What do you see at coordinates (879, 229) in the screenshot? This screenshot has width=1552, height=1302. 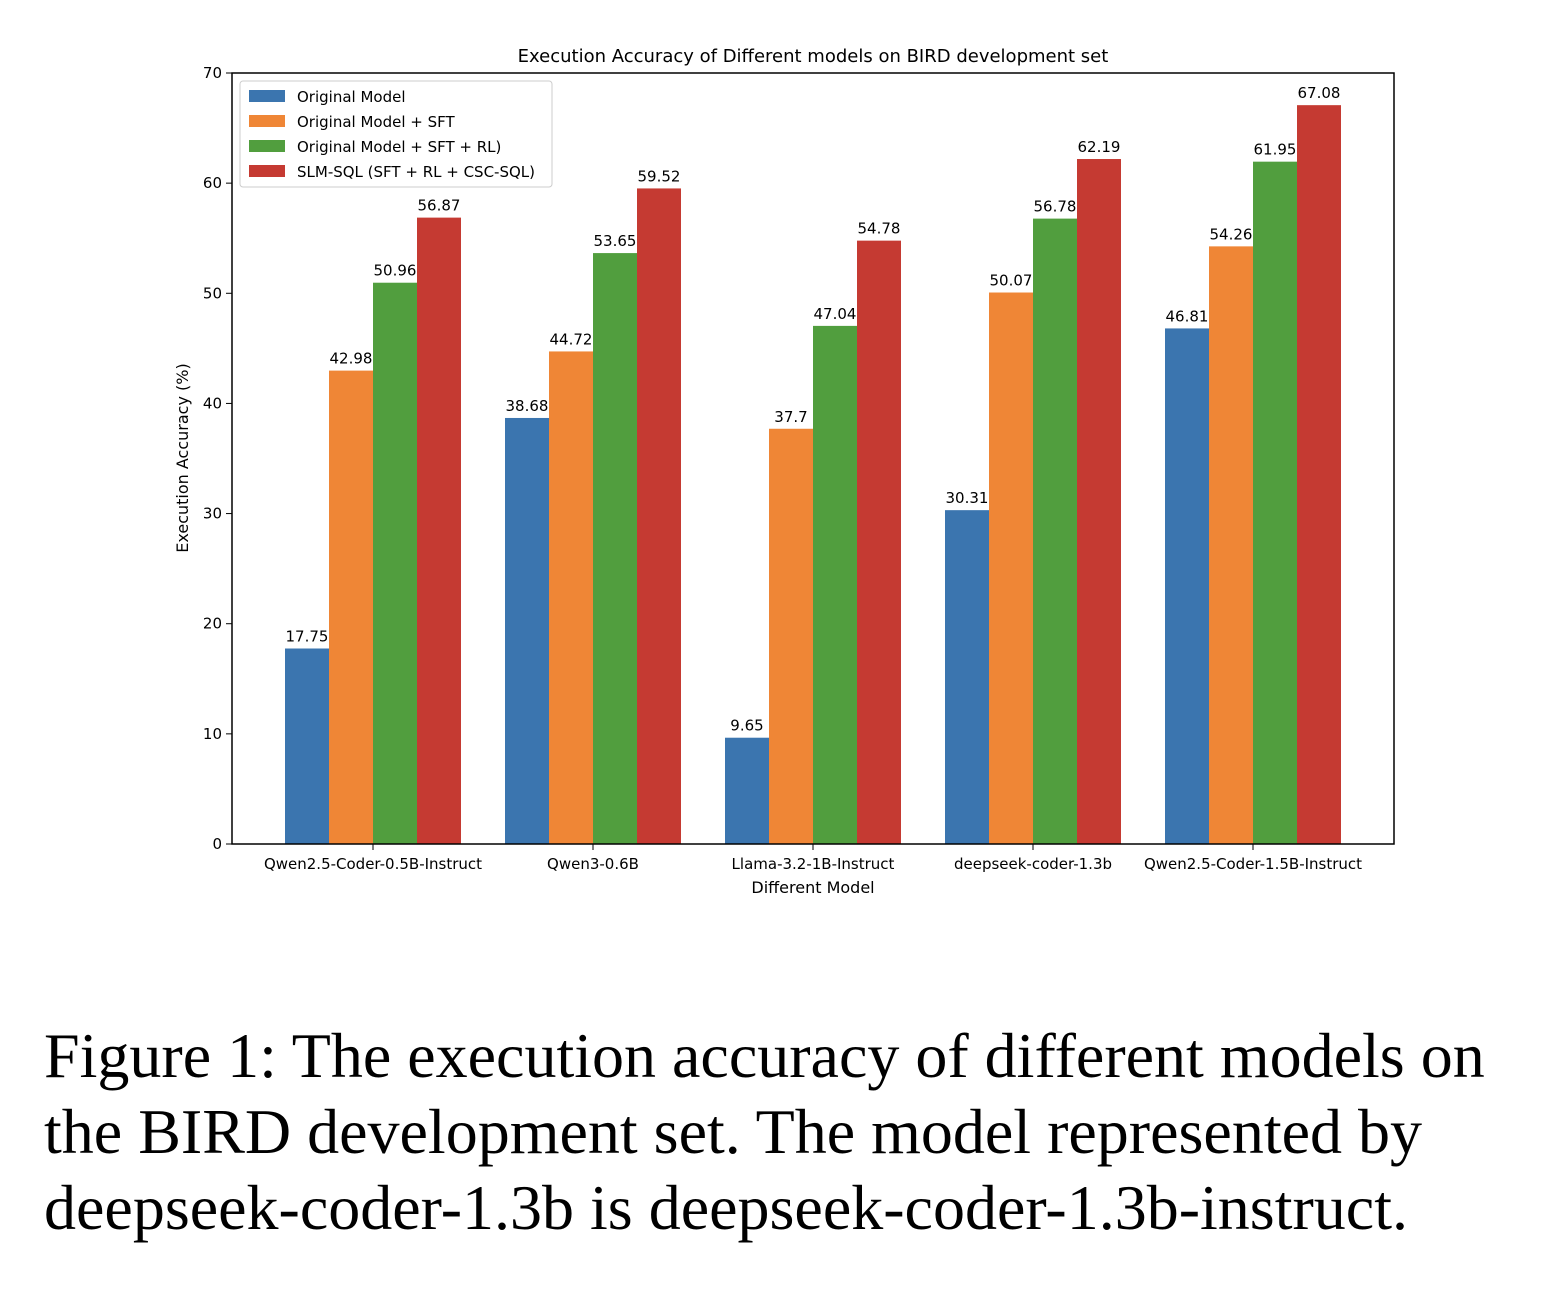 I see `bar-value-label: 54.78` at bounding box center [879, 229].